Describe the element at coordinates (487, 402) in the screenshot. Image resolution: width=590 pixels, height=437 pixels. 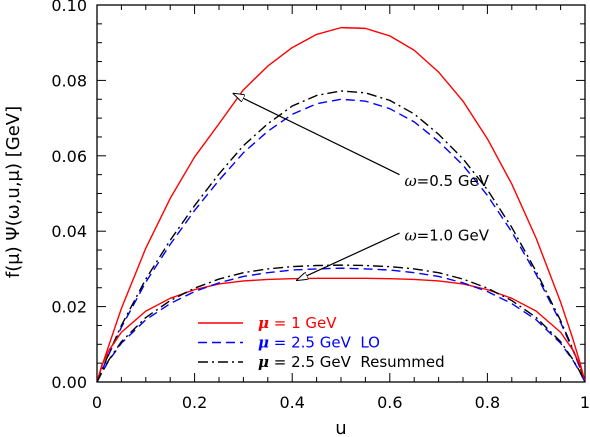
I see `x-tick-label: 0.8` at that location.